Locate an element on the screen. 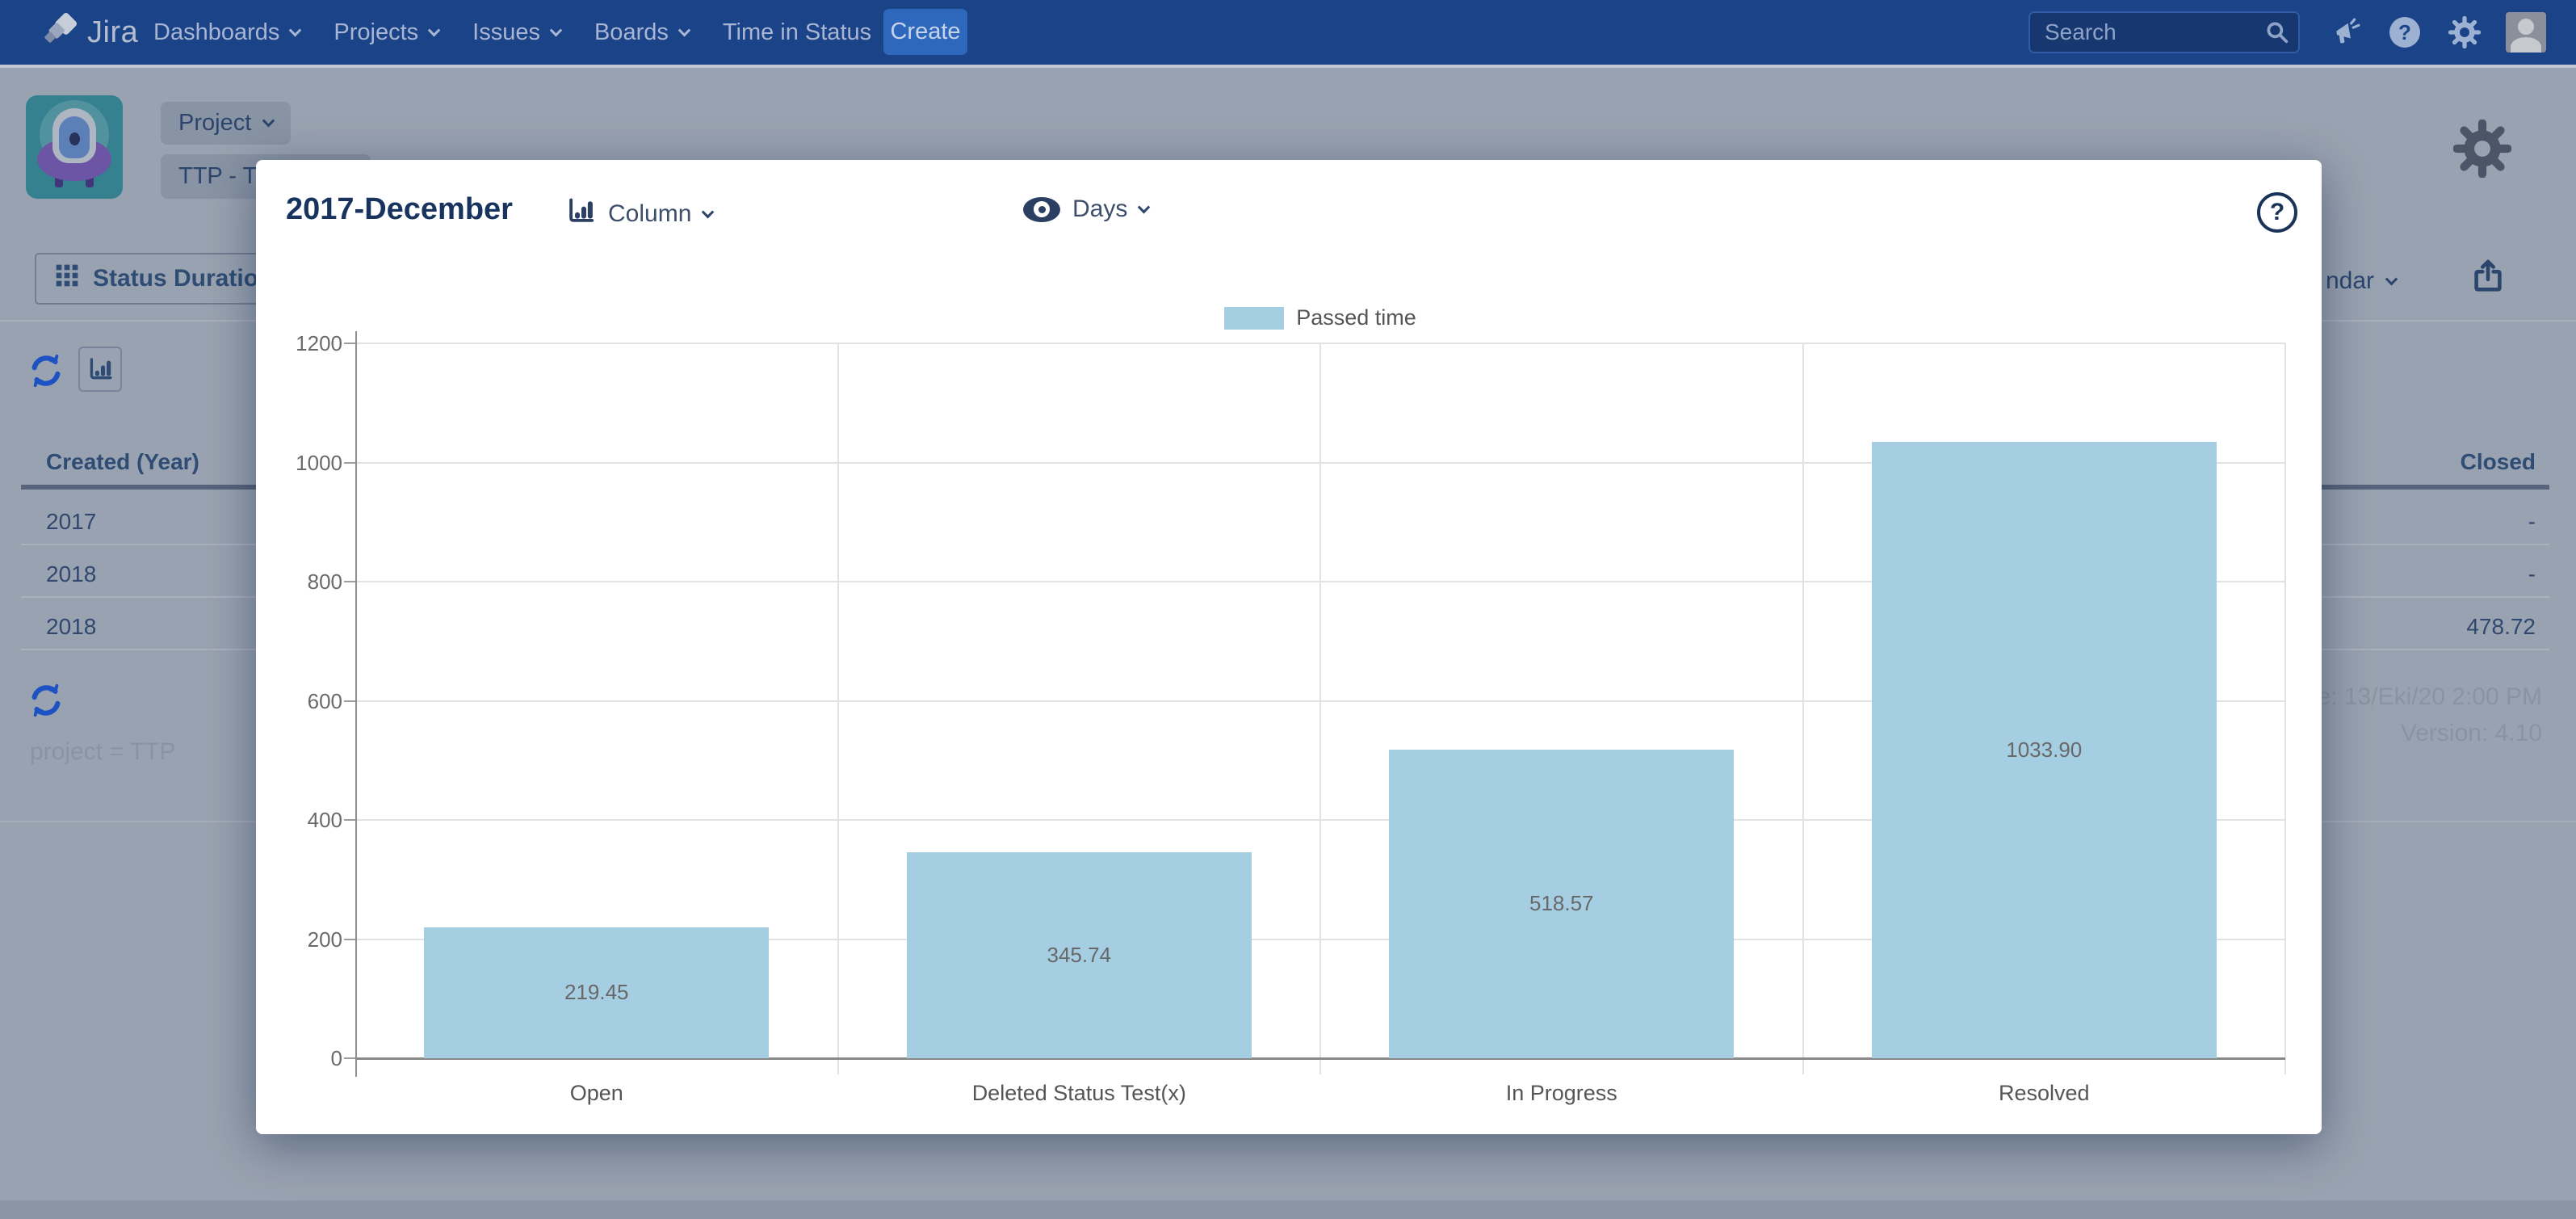 Image resolution: width=2576 pixels, height=1219 pixels. announcements-icon is located at coordinates (2348, 32).